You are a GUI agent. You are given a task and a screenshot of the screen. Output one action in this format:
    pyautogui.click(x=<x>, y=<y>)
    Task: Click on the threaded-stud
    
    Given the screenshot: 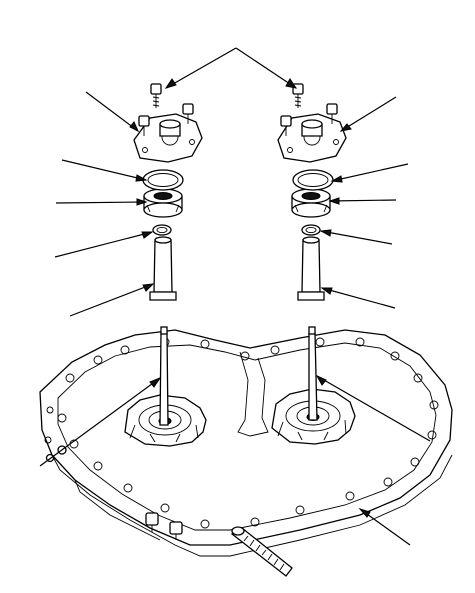 What is the action you would take?
    pyautogui.click(x=261, y=551)
    